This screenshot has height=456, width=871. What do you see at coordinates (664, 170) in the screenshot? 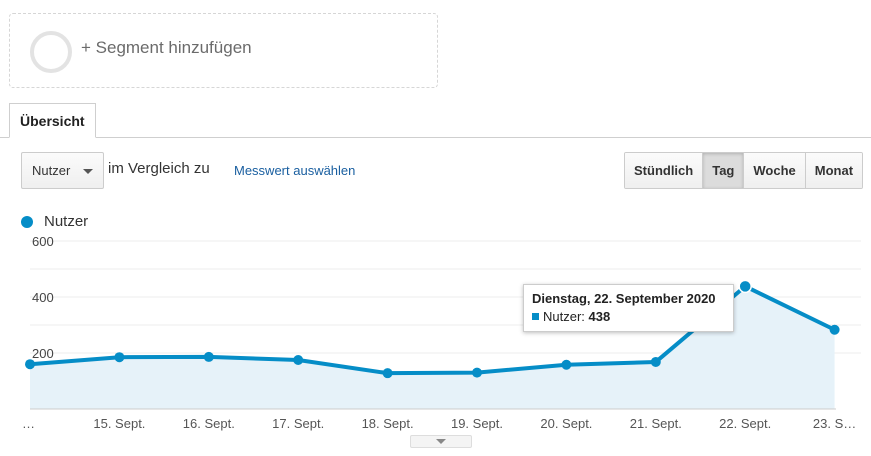
I see `granularity-hourly-button: Stündlich` at bounding box center [664, 170].